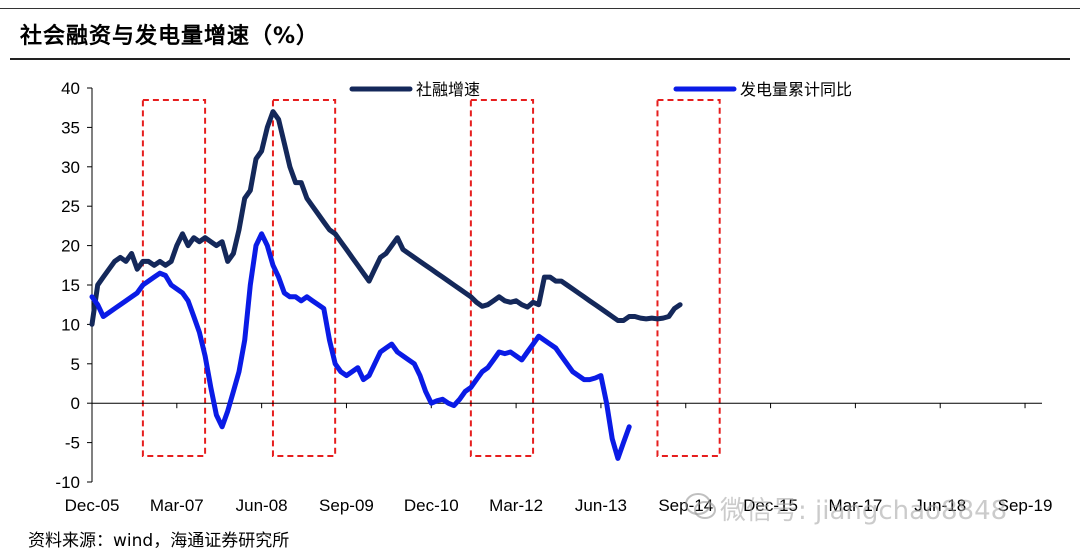 The width and height of the screenshot is (1080, 557). Describe the element at coordinates (700, 506) in the screenshot. I see `wechat-icon` at that location.